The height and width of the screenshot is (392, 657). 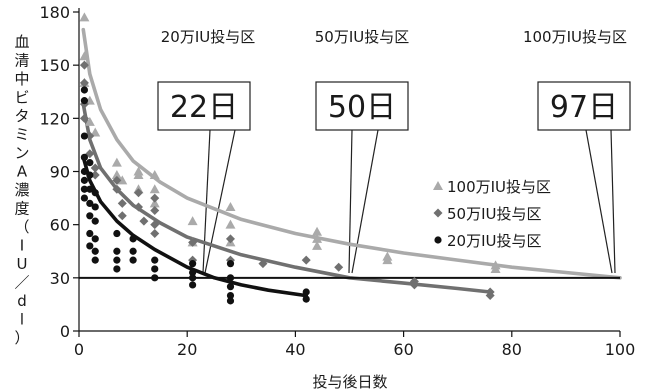 What do you see at coordinates (21, 79) in the screenshot?
I see `y-axis-title-char: 中` at bounding box center [21, 79].